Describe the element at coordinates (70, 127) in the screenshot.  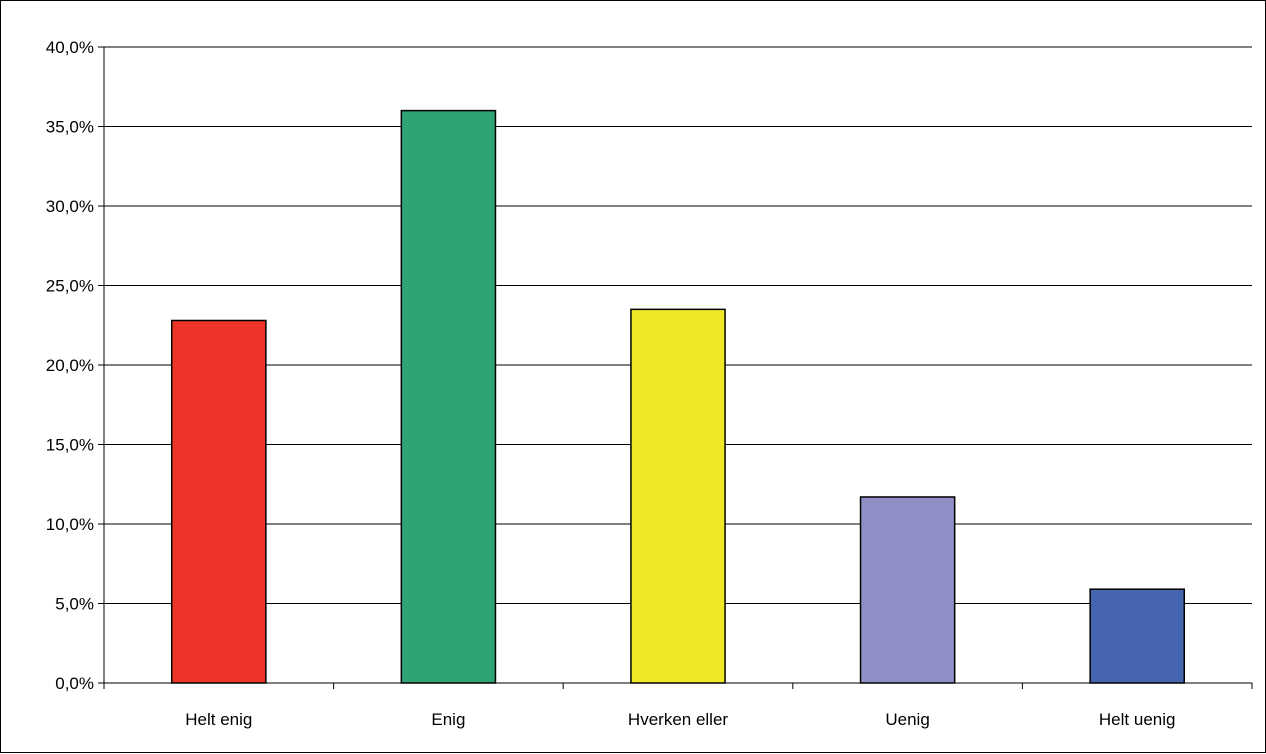
I see `y-tick-label: 35,0%` at that location.